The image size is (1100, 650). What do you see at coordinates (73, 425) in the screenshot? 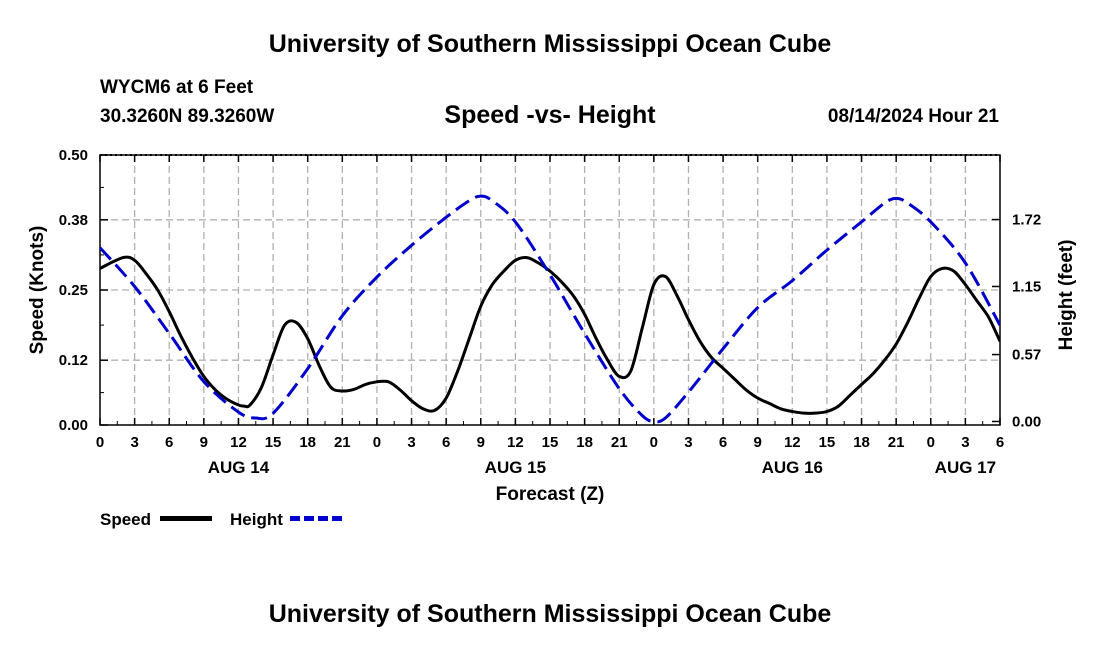
I see `y-tick-label: 0.00` at bounding box center [73, 425].